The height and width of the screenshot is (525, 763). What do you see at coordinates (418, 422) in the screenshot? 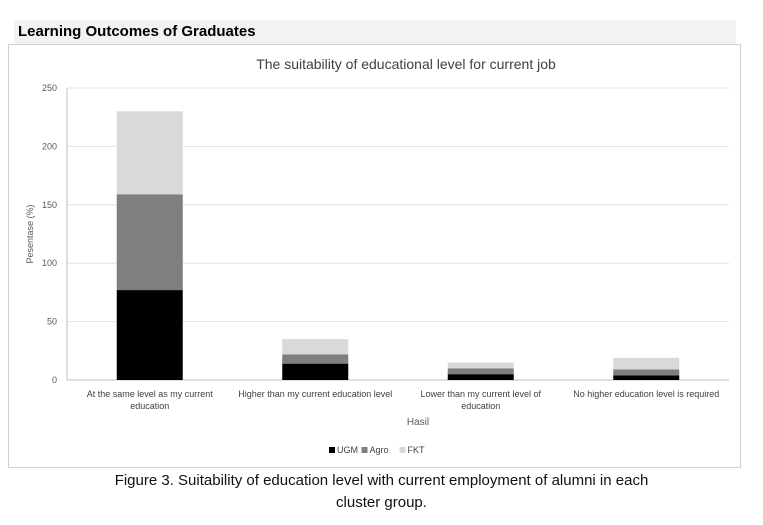
I see `x-axis-label: Hasil` at bounding box center [418, 422].